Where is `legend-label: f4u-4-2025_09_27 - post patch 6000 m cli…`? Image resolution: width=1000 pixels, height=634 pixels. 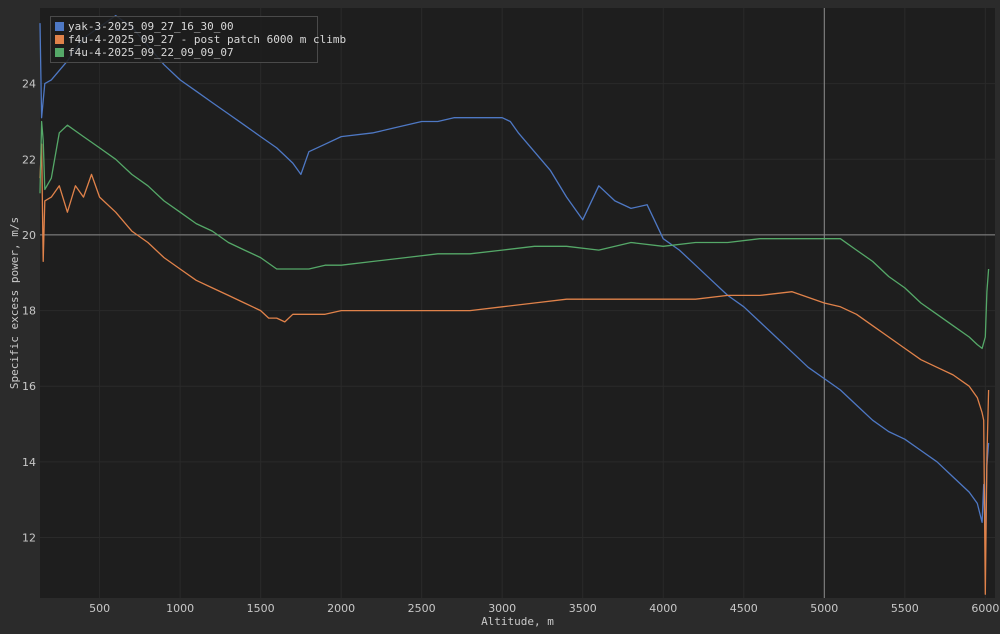
legend-label: f4u-4-2025_09_27 - post patch 6000 m cli… is located at coordinates (207, 39).